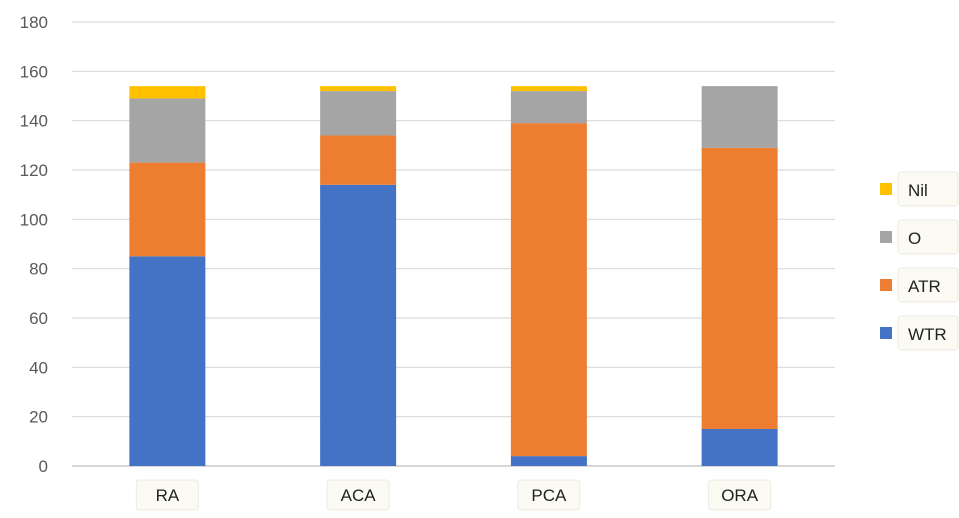  What do you see at coordinates (34, 22) in the screenshot?
I see `y-tick-label: 180` at bounding box center [34, 22].